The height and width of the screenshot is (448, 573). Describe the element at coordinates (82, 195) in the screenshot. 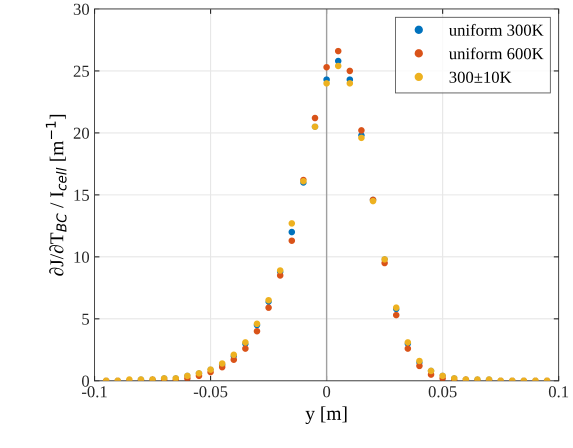

I see `y-tick-label: 15` at that location.